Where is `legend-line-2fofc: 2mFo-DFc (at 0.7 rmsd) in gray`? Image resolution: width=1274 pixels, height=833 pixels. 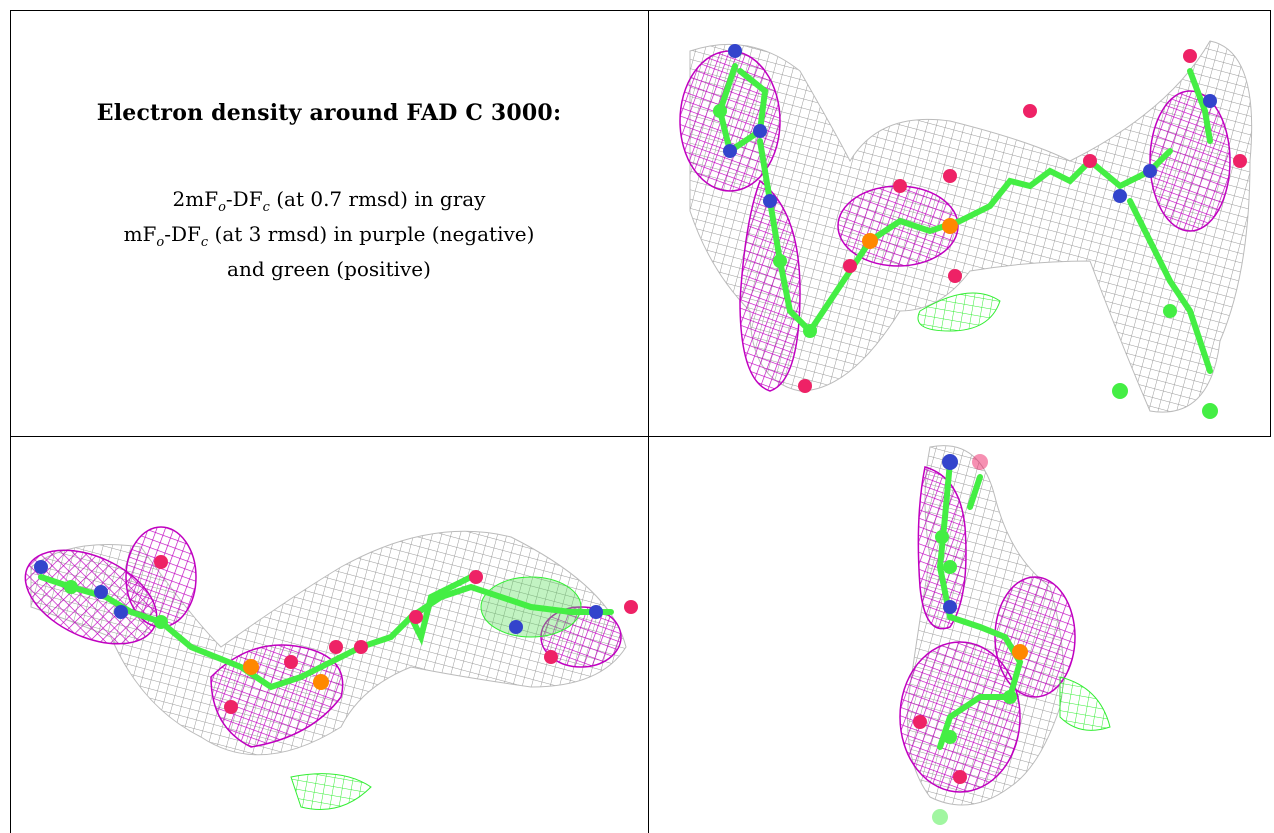 legend-line-2fofc: 2mFo-DFc (at 0.7 rmsd) in gray is located at coordinates (329, 201).